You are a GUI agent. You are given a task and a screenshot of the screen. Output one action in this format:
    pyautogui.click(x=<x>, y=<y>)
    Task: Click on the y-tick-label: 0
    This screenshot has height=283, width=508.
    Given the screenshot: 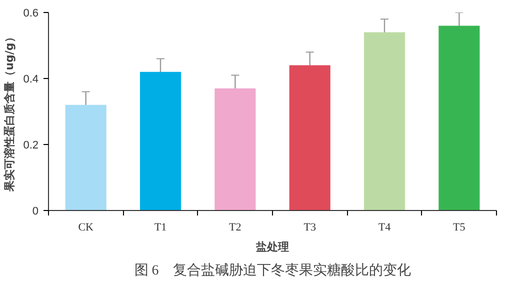 What is the action you would take?
    pyautogui.click(x=35, y=212)
    